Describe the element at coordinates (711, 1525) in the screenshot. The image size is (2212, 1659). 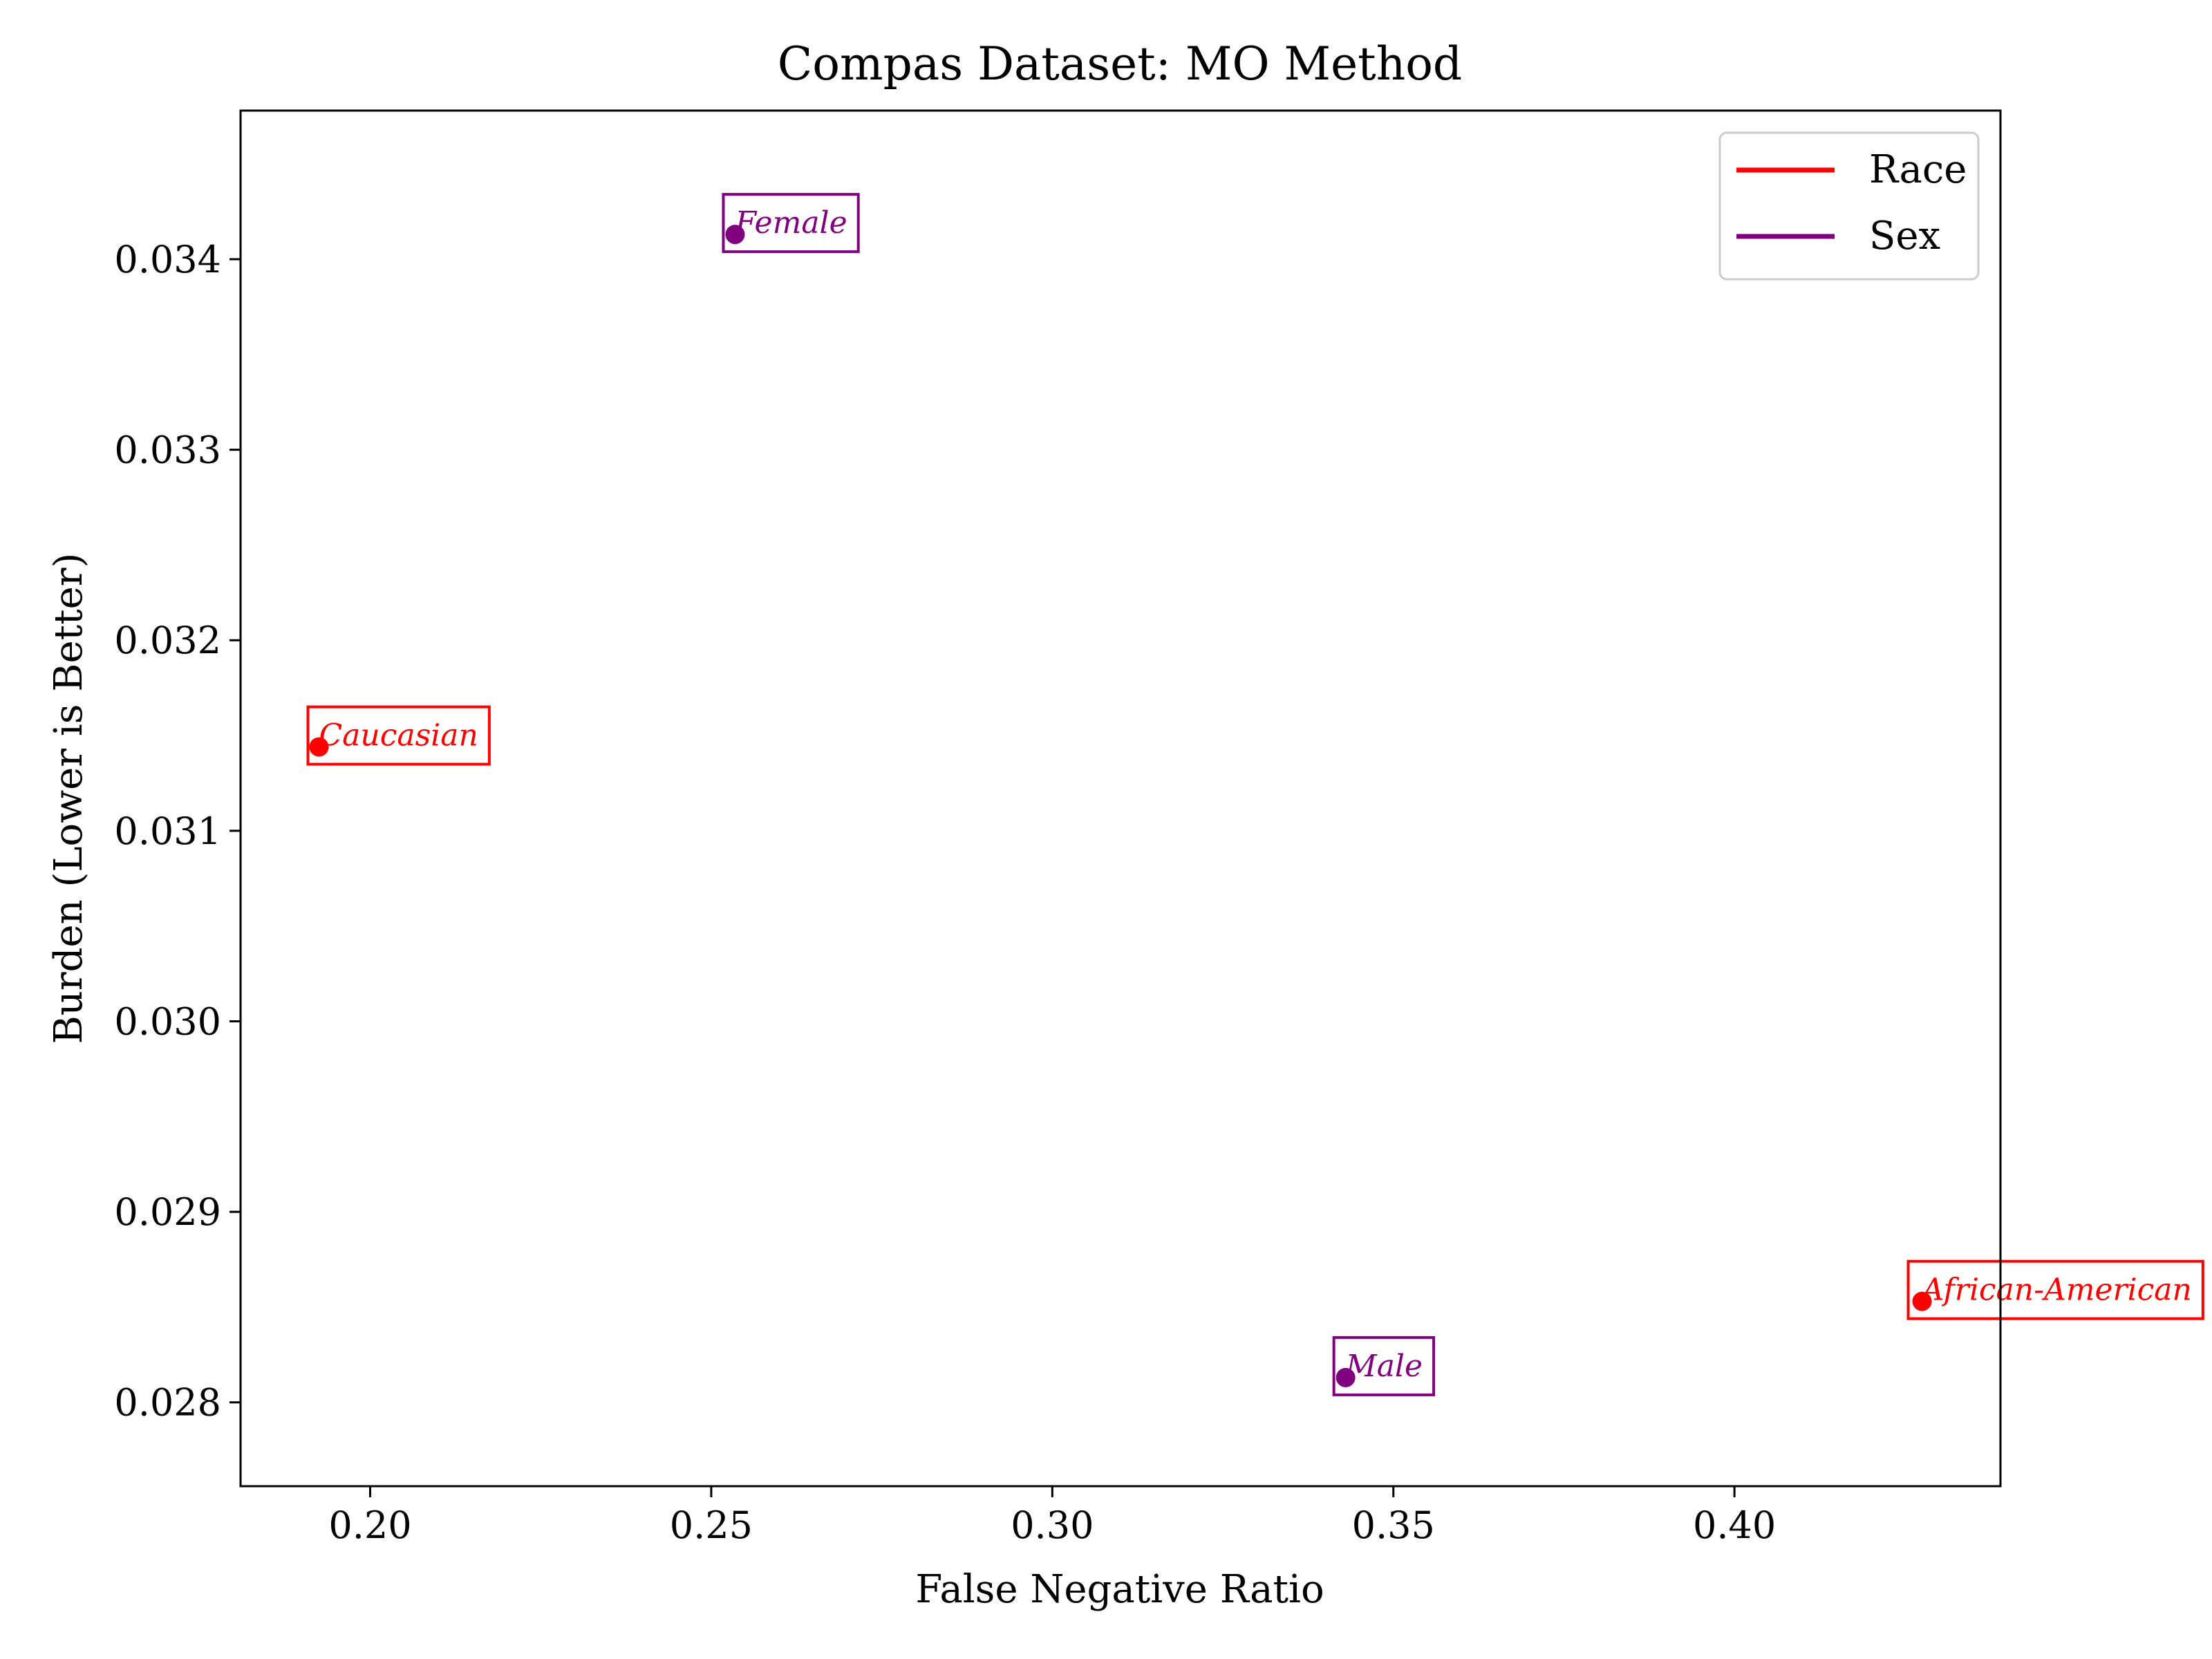
I see `x-tick-label: 0.25` at that location.